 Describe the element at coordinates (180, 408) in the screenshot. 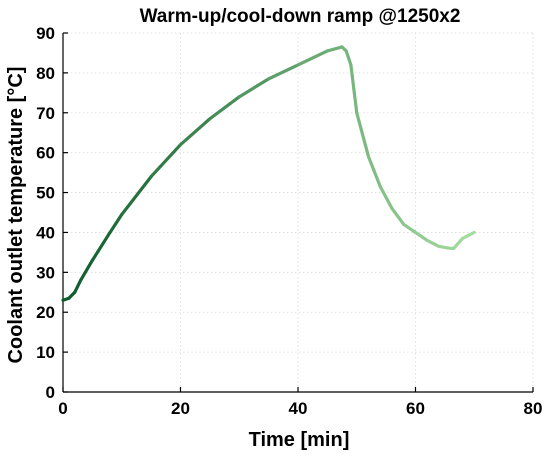

I see `x-tick-label: 20` at that location.